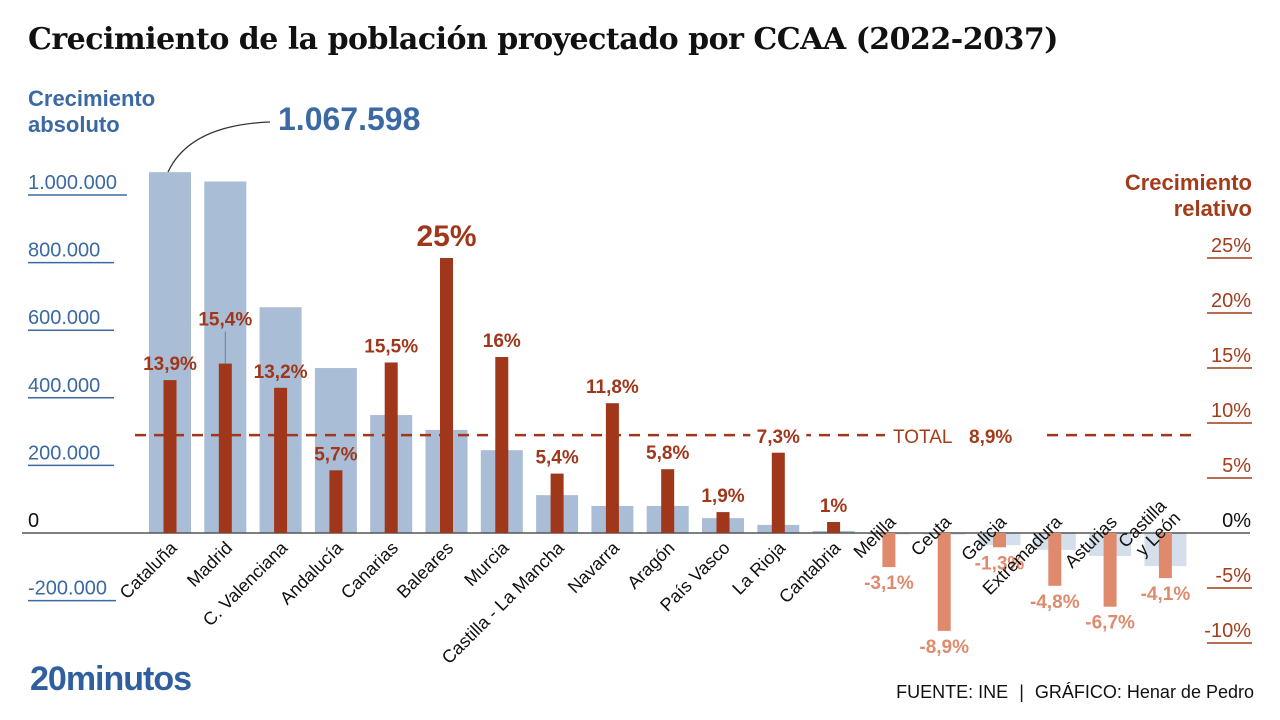 The width and height of the screenshot is (1280, 720). I want to click on footer-credits: FUENTE: INE | GRÁFICO: Henar de Pedro, so click(1075, 692).